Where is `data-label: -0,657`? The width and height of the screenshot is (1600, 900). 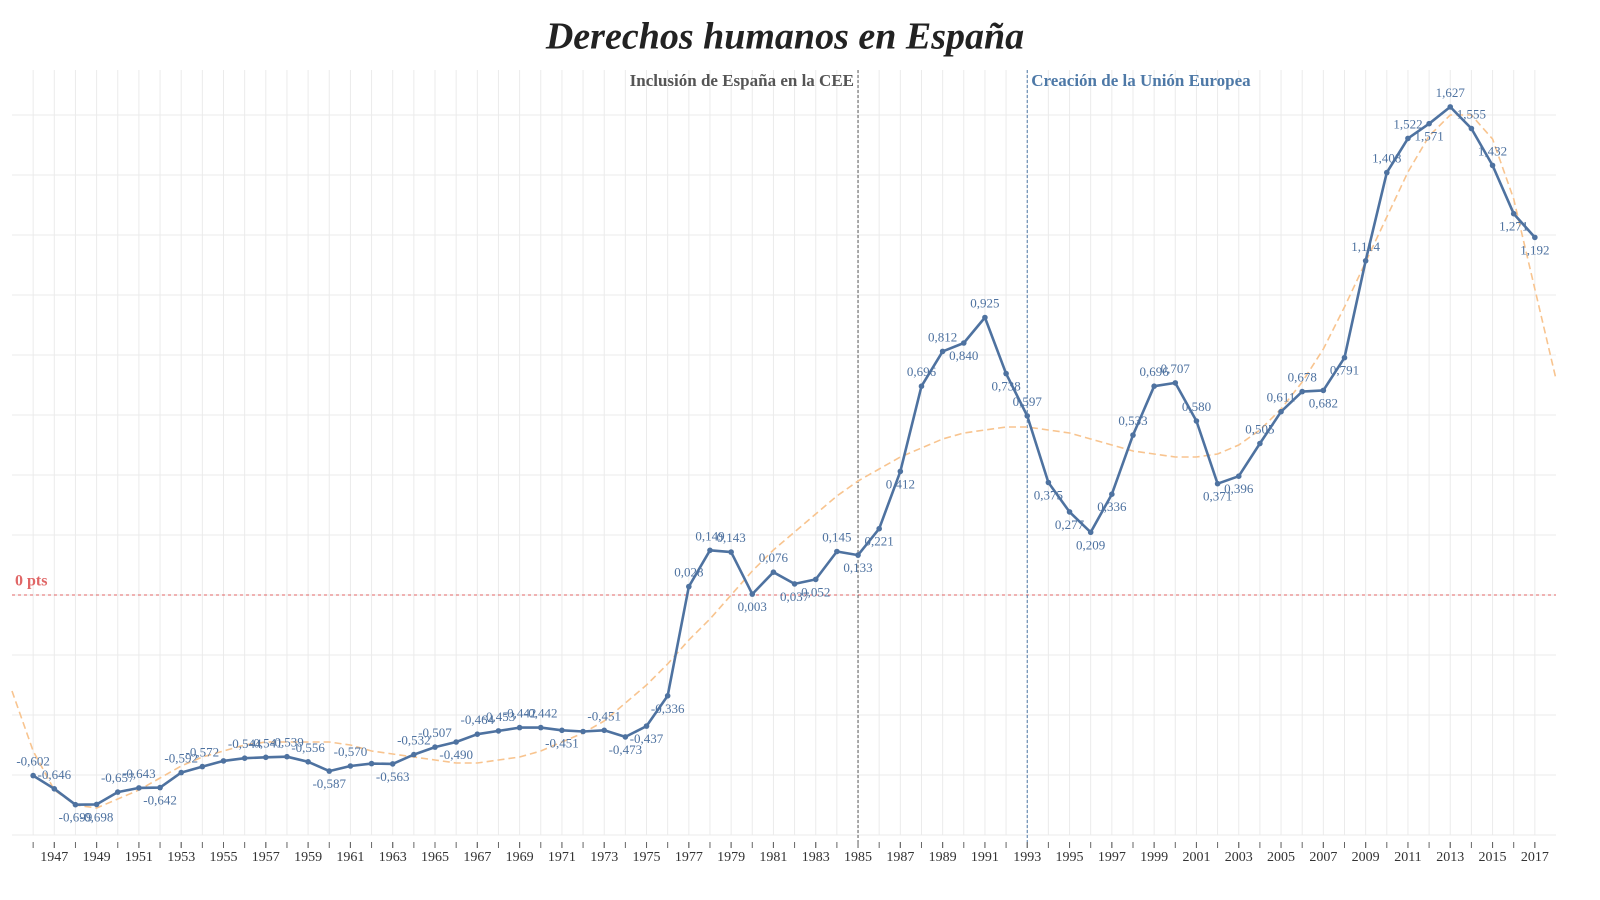 data-label: -0,657 is located at coordinates (118, 777).